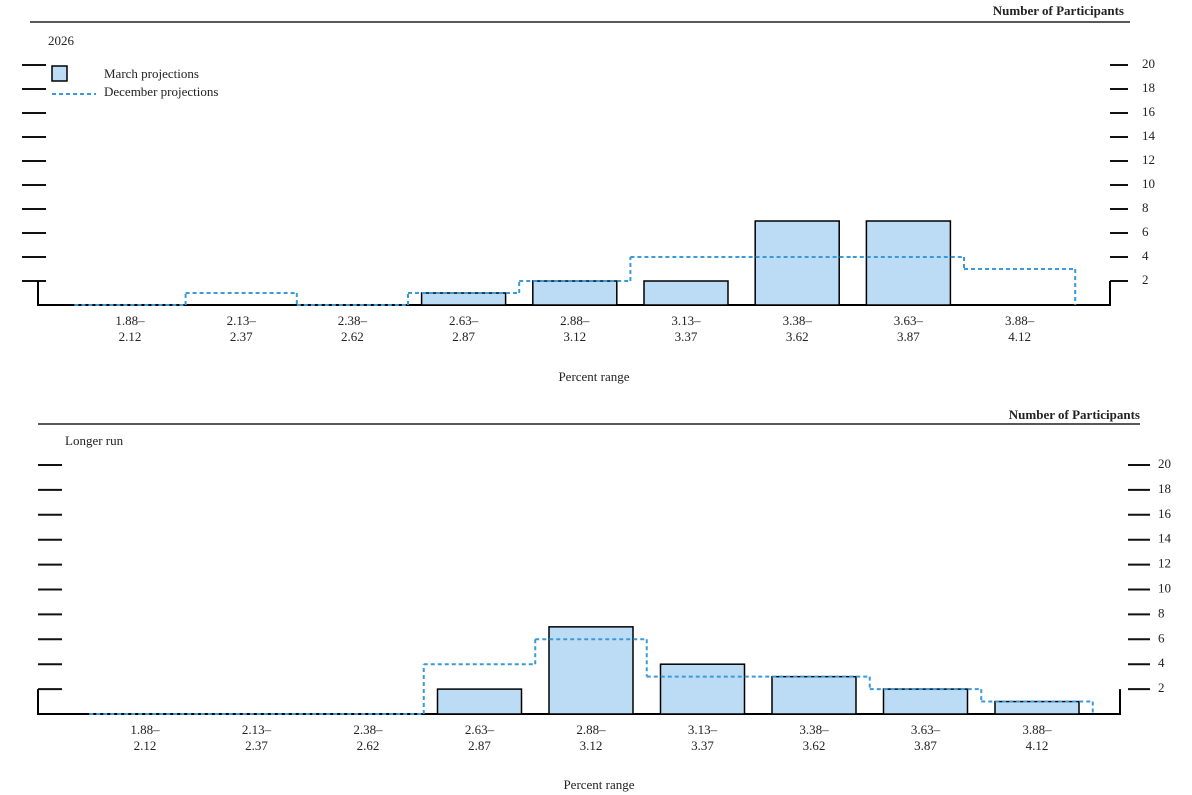 The width and height of the screenshot is (1192, 795). What do you see at coordinates (151, 73) in the screenshot?
I see `legend-label: March projections` at bounding box center [151, 73].